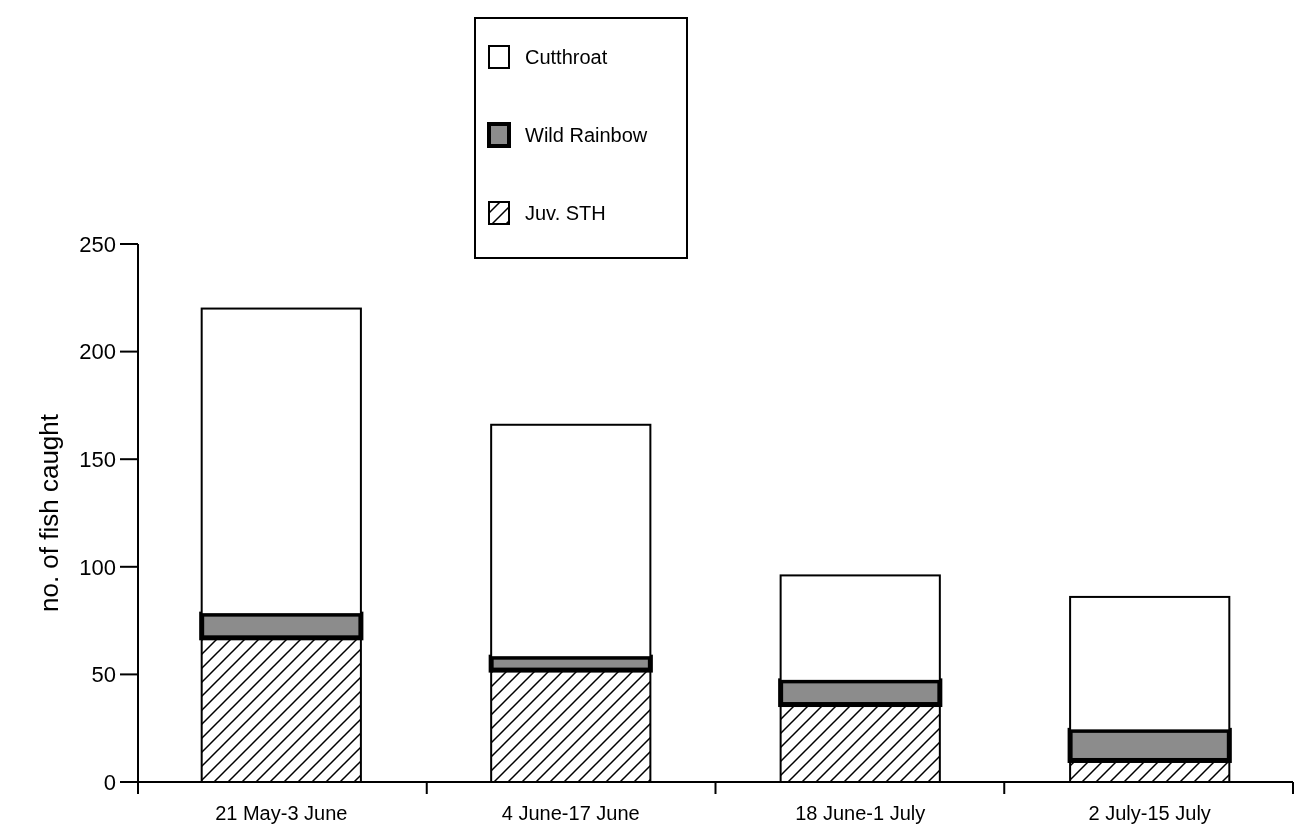  Describe the element at coordinates (565, 213) in the screenshot. I see `legend-label: Juv. STH` at that location.